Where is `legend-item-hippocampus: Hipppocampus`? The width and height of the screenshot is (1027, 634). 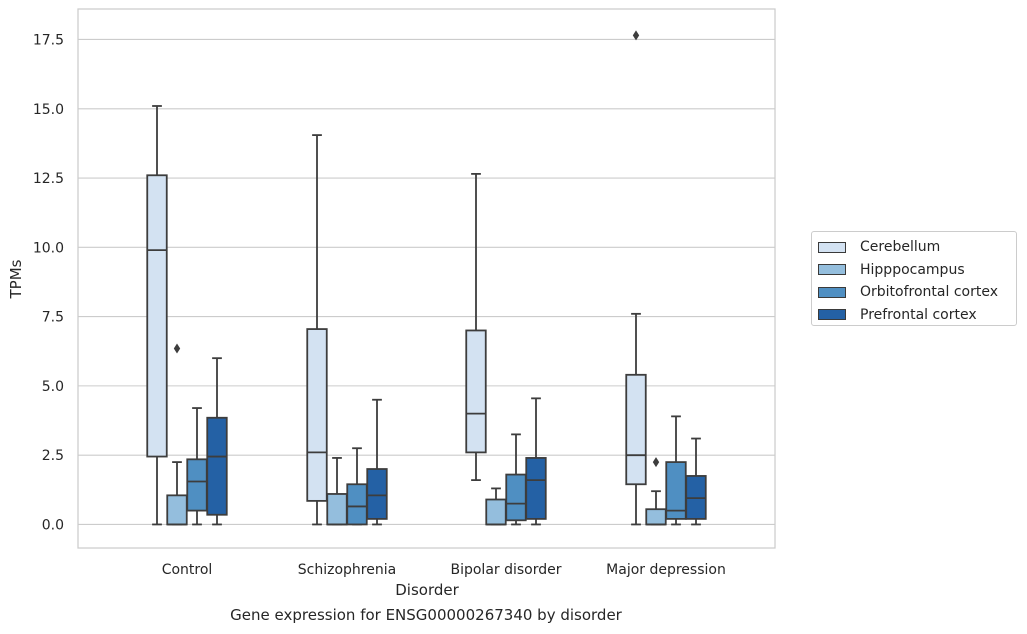 legend-item-hippocampus: Hipppocampus is located at coordinates (914, 270).